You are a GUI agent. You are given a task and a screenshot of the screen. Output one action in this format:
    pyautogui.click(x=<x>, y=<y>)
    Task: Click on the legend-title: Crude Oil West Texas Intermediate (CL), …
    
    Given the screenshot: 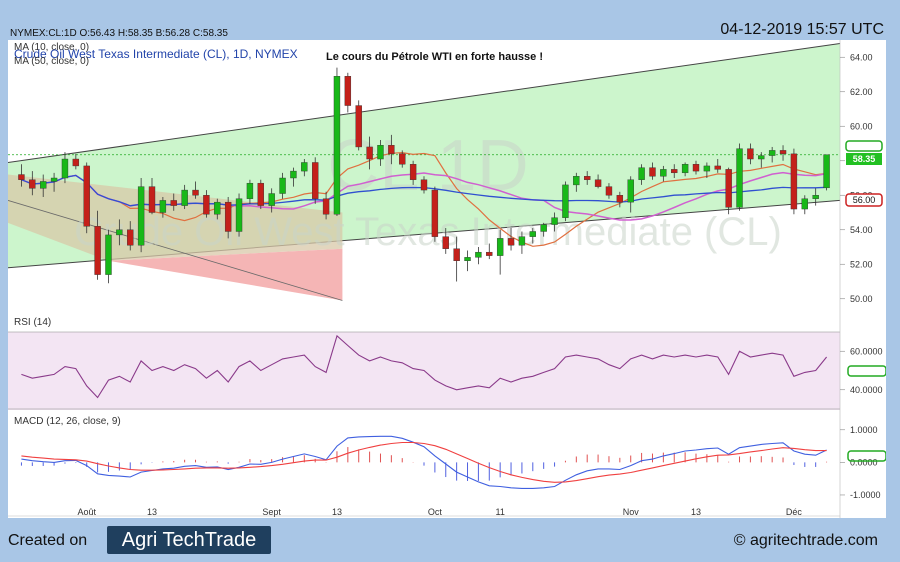 What is the action you would take?
    pyautogui.click(x=156, y=54)
    